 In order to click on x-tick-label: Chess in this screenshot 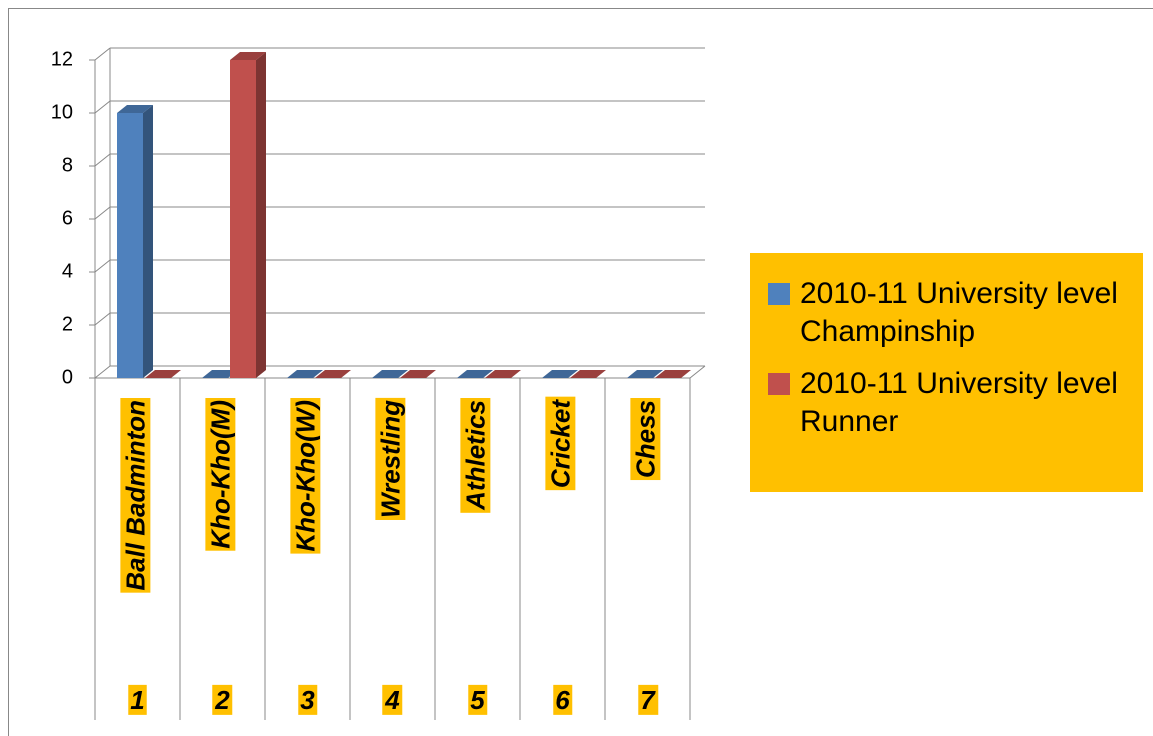, I will do `click(645, 439)`.